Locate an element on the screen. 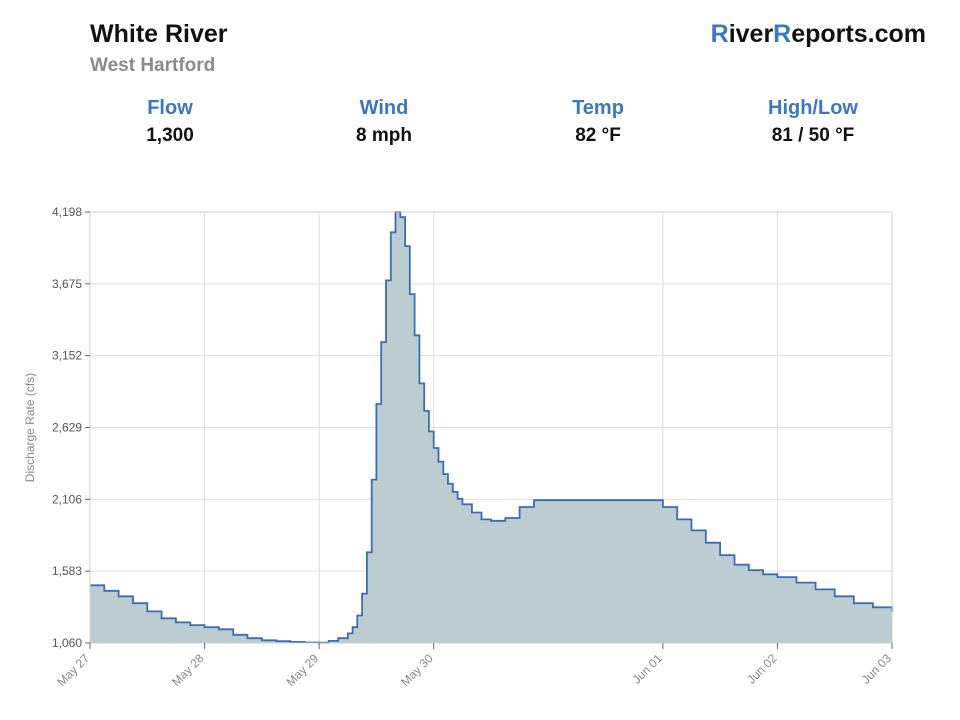 Image resolution: width=960 pixels, height=720 pixels. y-tick-label: 3,152 is located at coordinates (67, 356).